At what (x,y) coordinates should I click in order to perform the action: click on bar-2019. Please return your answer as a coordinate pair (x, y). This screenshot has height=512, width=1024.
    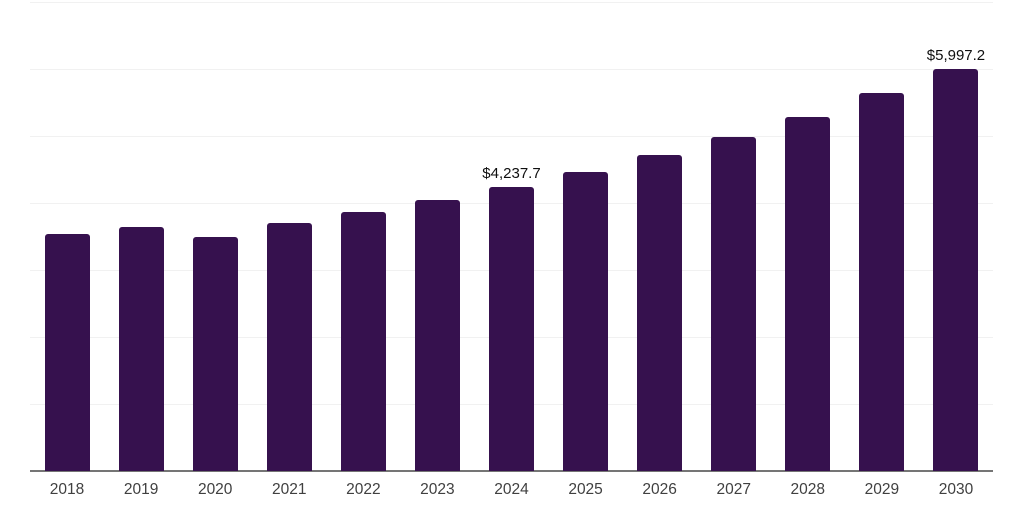
    Looking at the image, I should click on (141, 349).